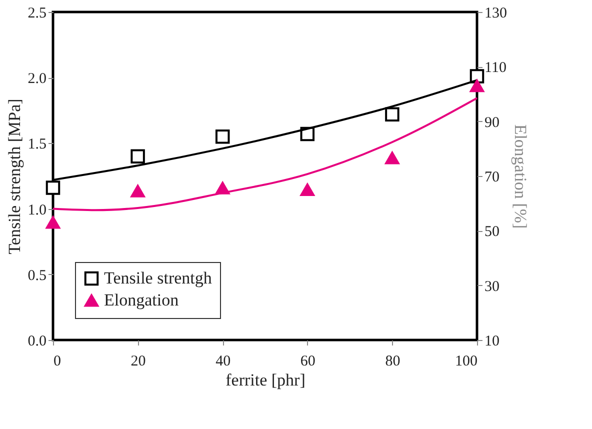 The image size is (592, 429). Describe the element at coordinates (308, 362) in the screenshot. I see `x-tick-label: 60` at that location.